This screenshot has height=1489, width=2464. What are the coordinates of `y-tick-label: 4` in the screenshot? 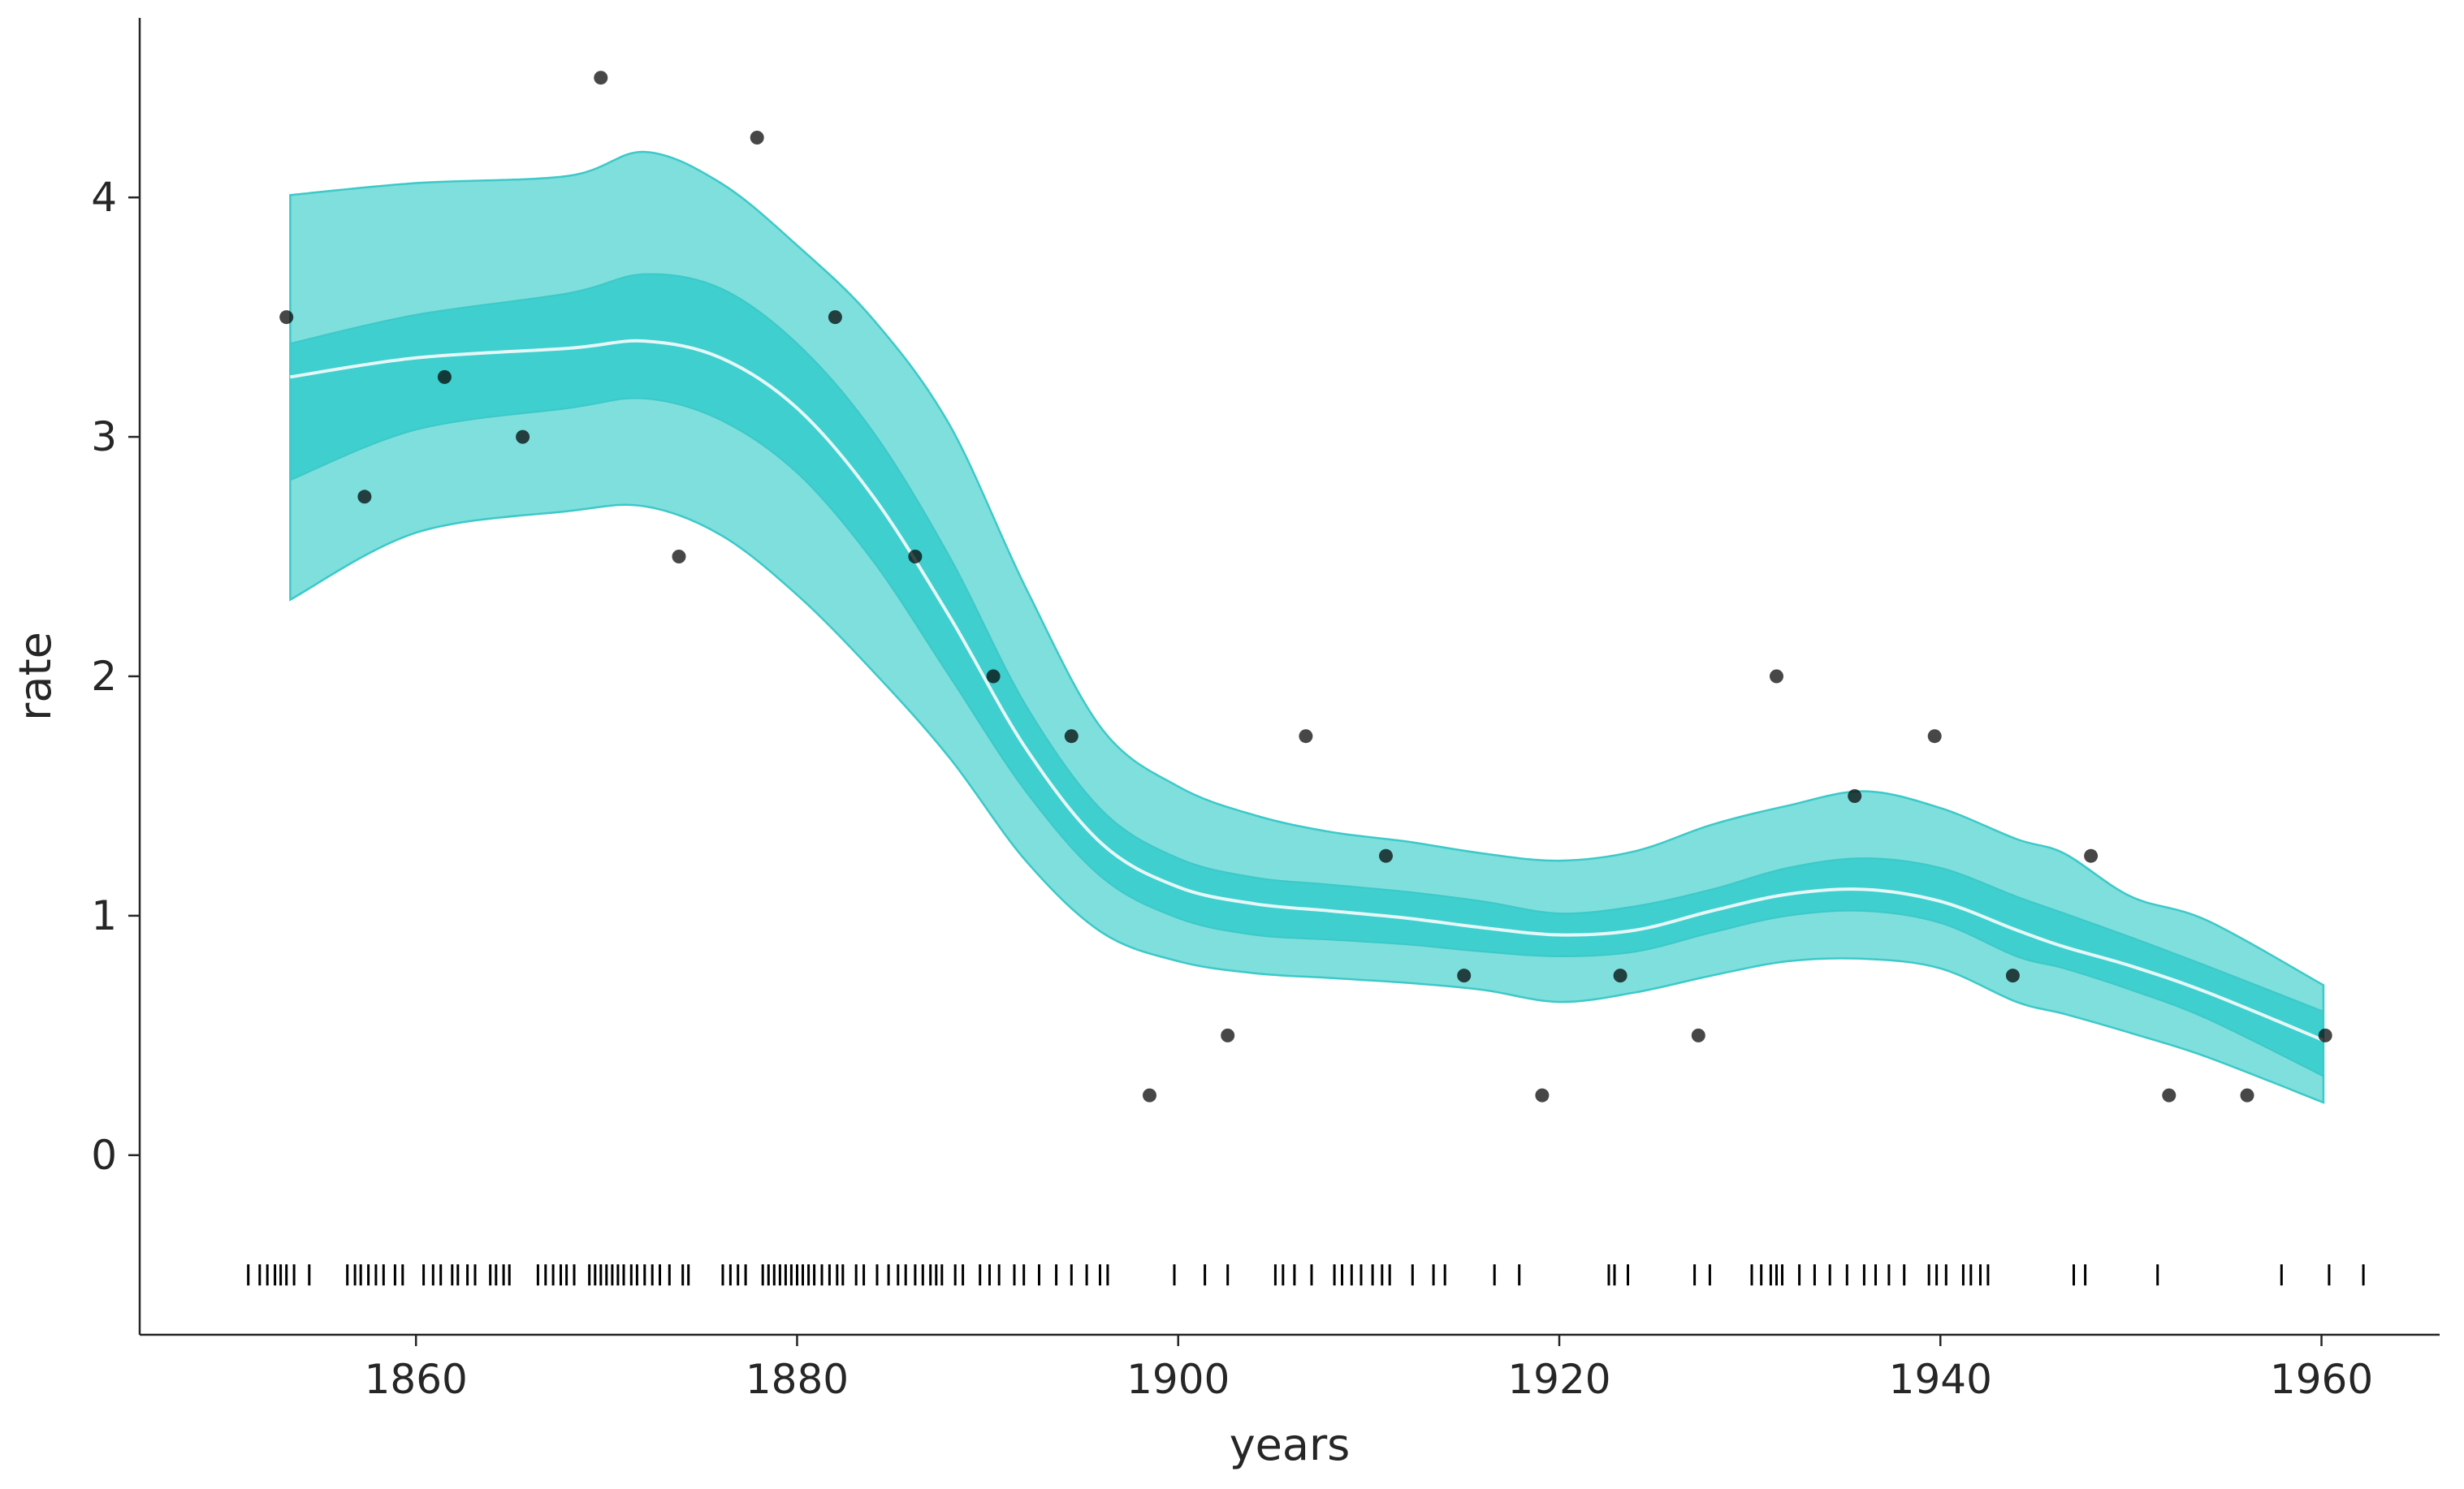 It's located at (104, 197).